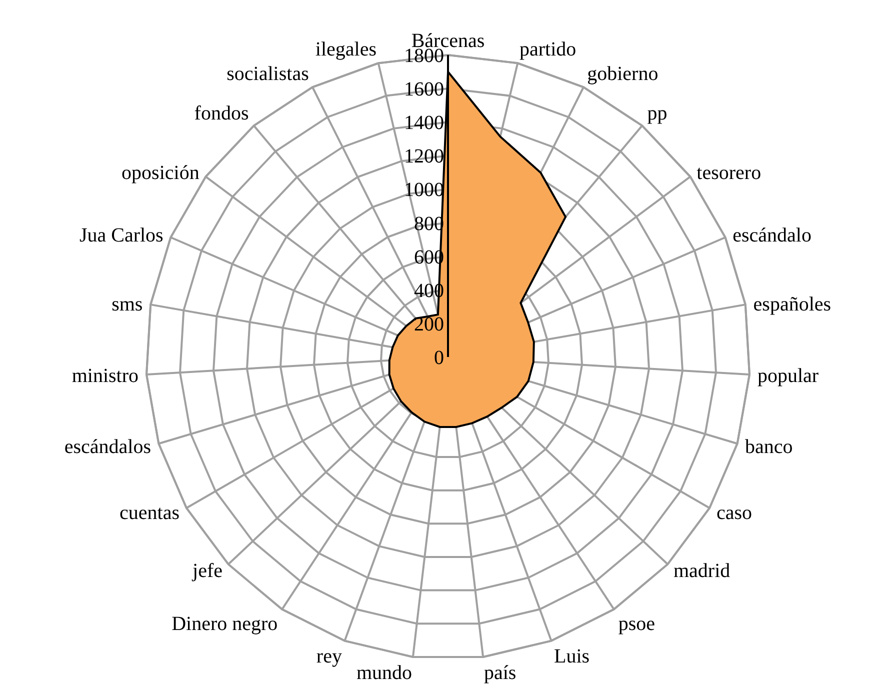 The width and height of the screenshot is (881, 684). What do you see at coordinates (121, 235) in the screenshot?
I see `spoke-label: Jua Carlos` at bounding box center [121, 235].